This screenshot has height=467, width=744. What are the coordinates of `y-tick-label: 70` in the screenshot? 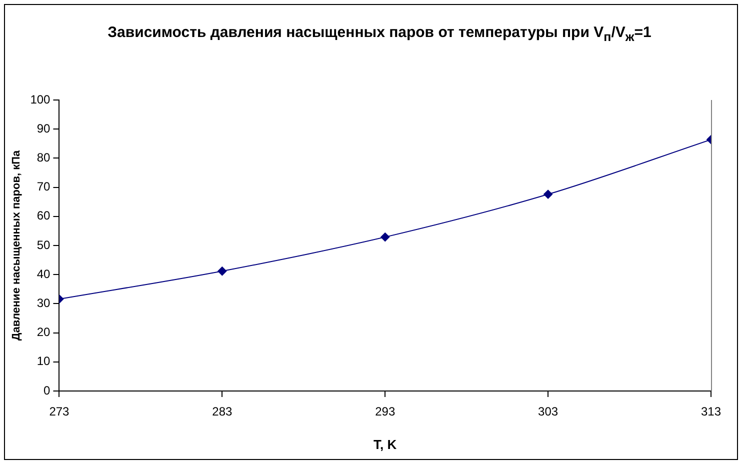 It's located at (43, 187).